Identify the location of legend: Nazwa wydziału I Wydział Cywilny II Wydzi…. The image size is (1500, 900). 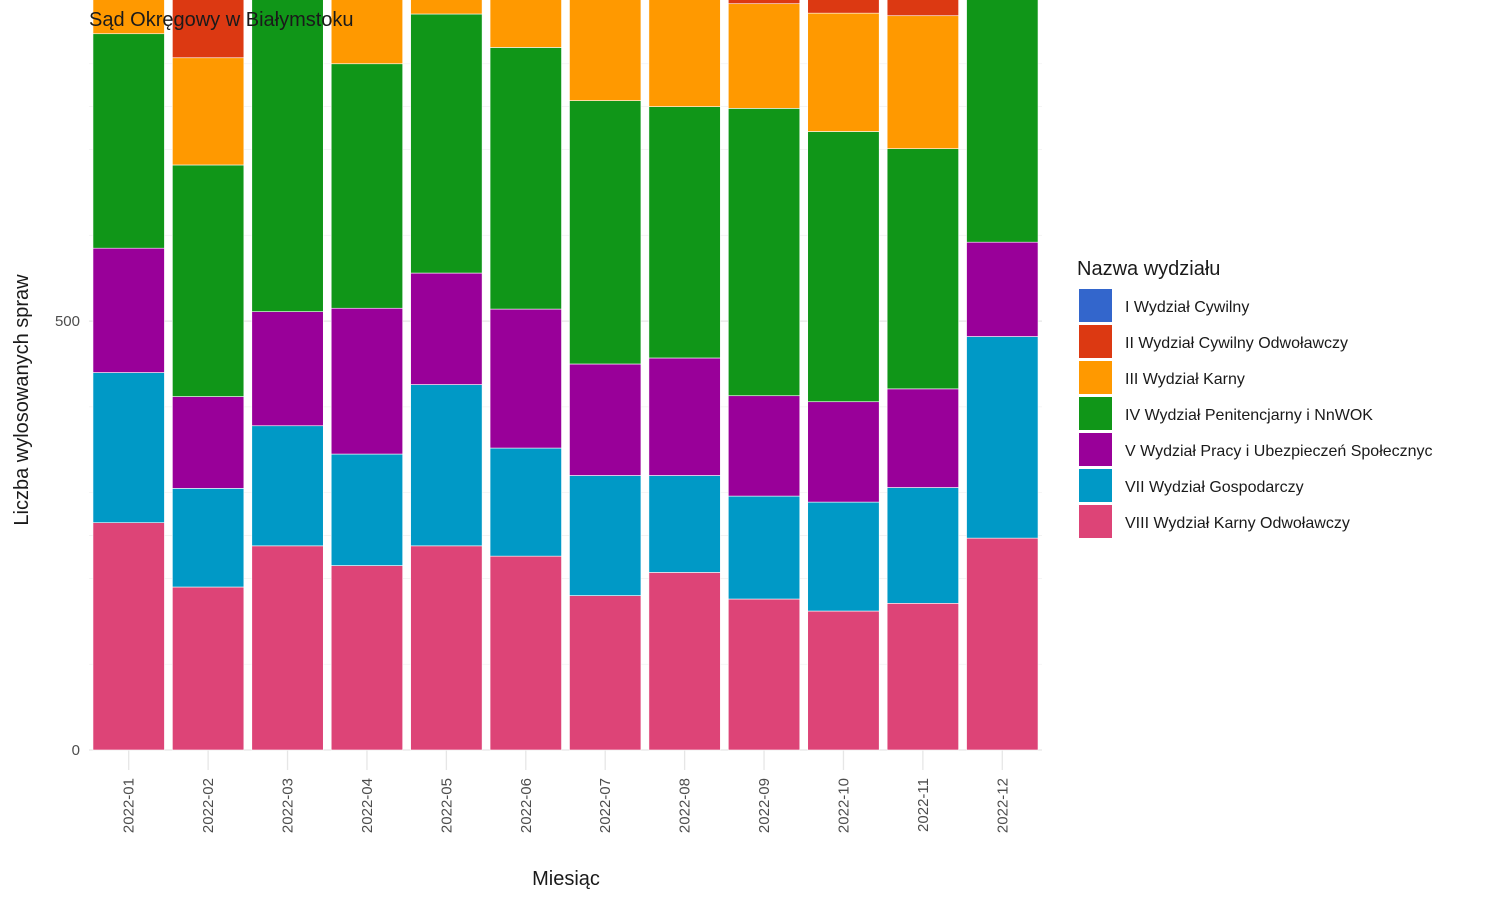
(1255, 398).